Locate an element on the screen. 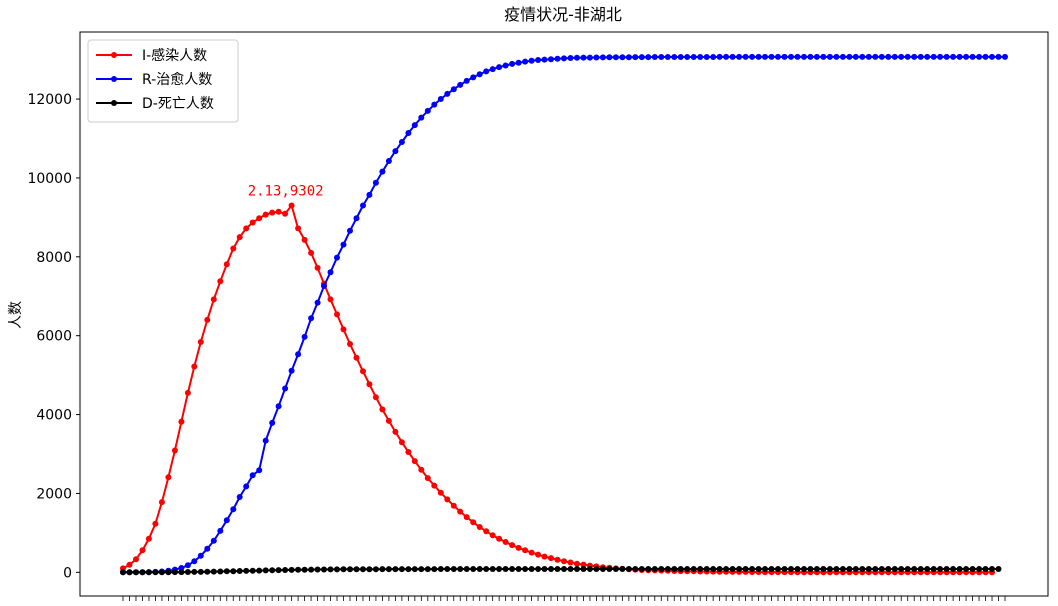 The height and width of the screenshot is (606, 1058). legend-label: I-感染人数 is located at coordinates (174, 55).